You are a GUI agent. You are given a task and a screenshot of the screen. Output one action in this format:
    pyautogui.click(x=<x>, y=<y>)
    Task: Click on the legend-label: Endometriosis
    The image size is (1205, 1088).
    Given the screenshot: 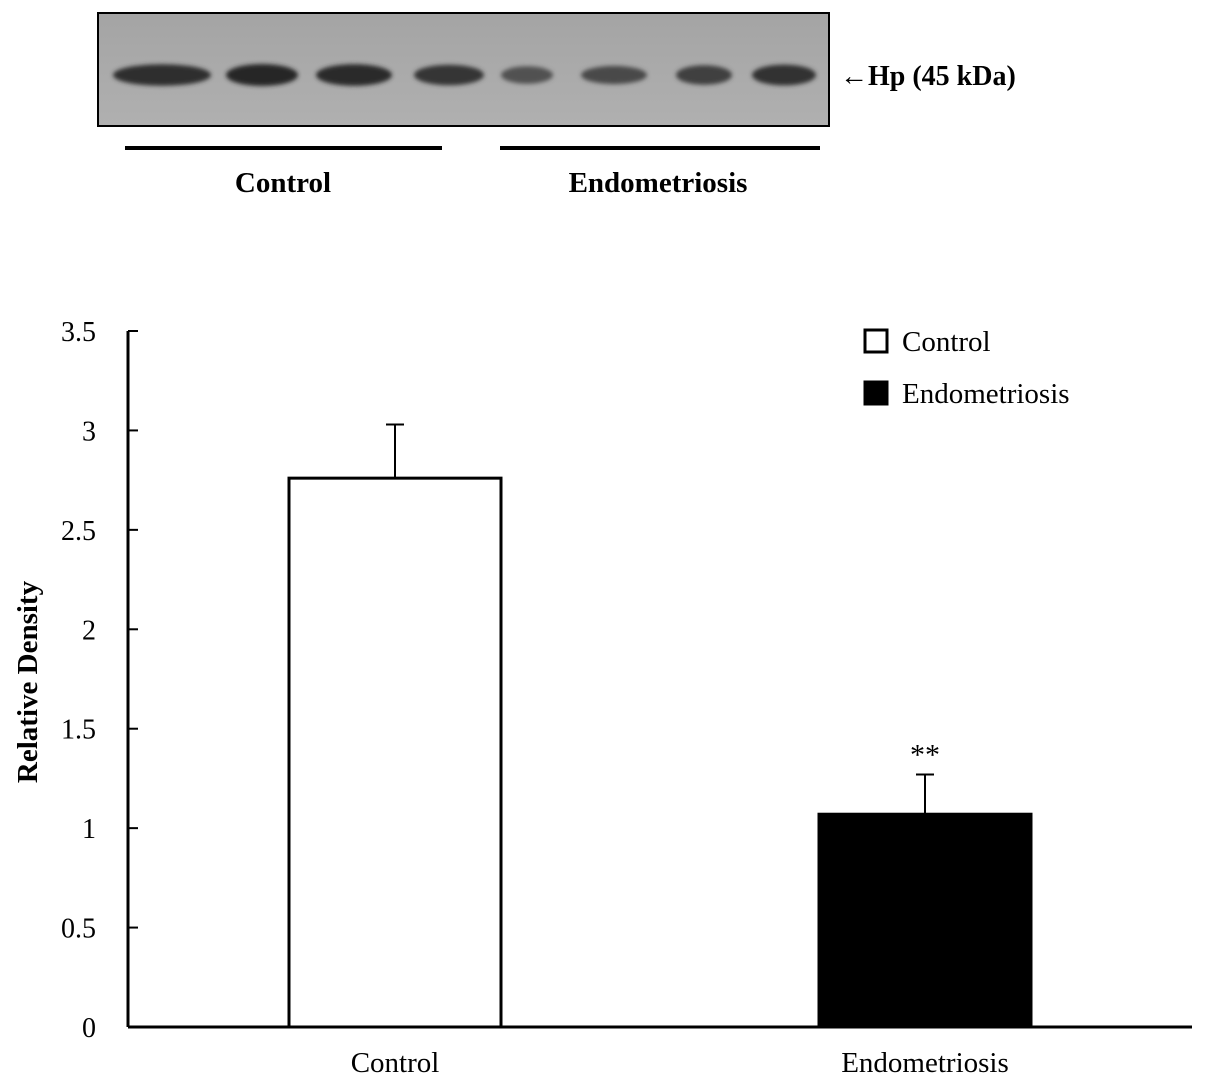 What is the action you would take?
    pyautogui.click(x=986, y=394)
    